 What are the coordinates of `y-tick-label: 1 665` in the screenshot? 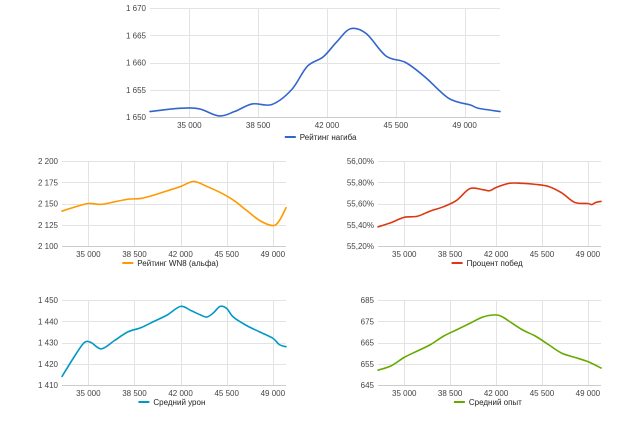 It's located at (136, 35).